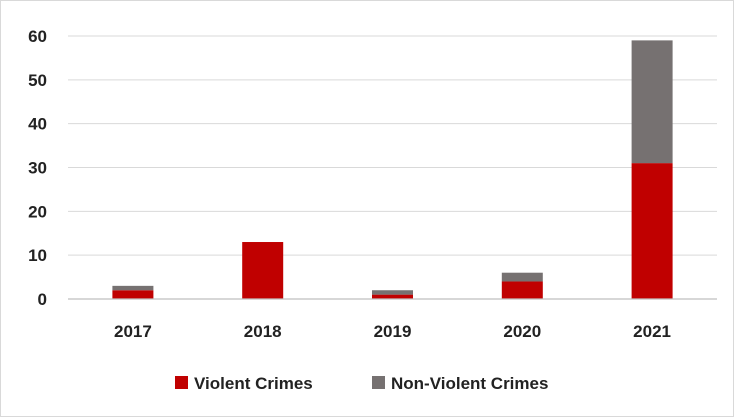  I want to click on y-tick-label-10: 10, so click(37, 255).